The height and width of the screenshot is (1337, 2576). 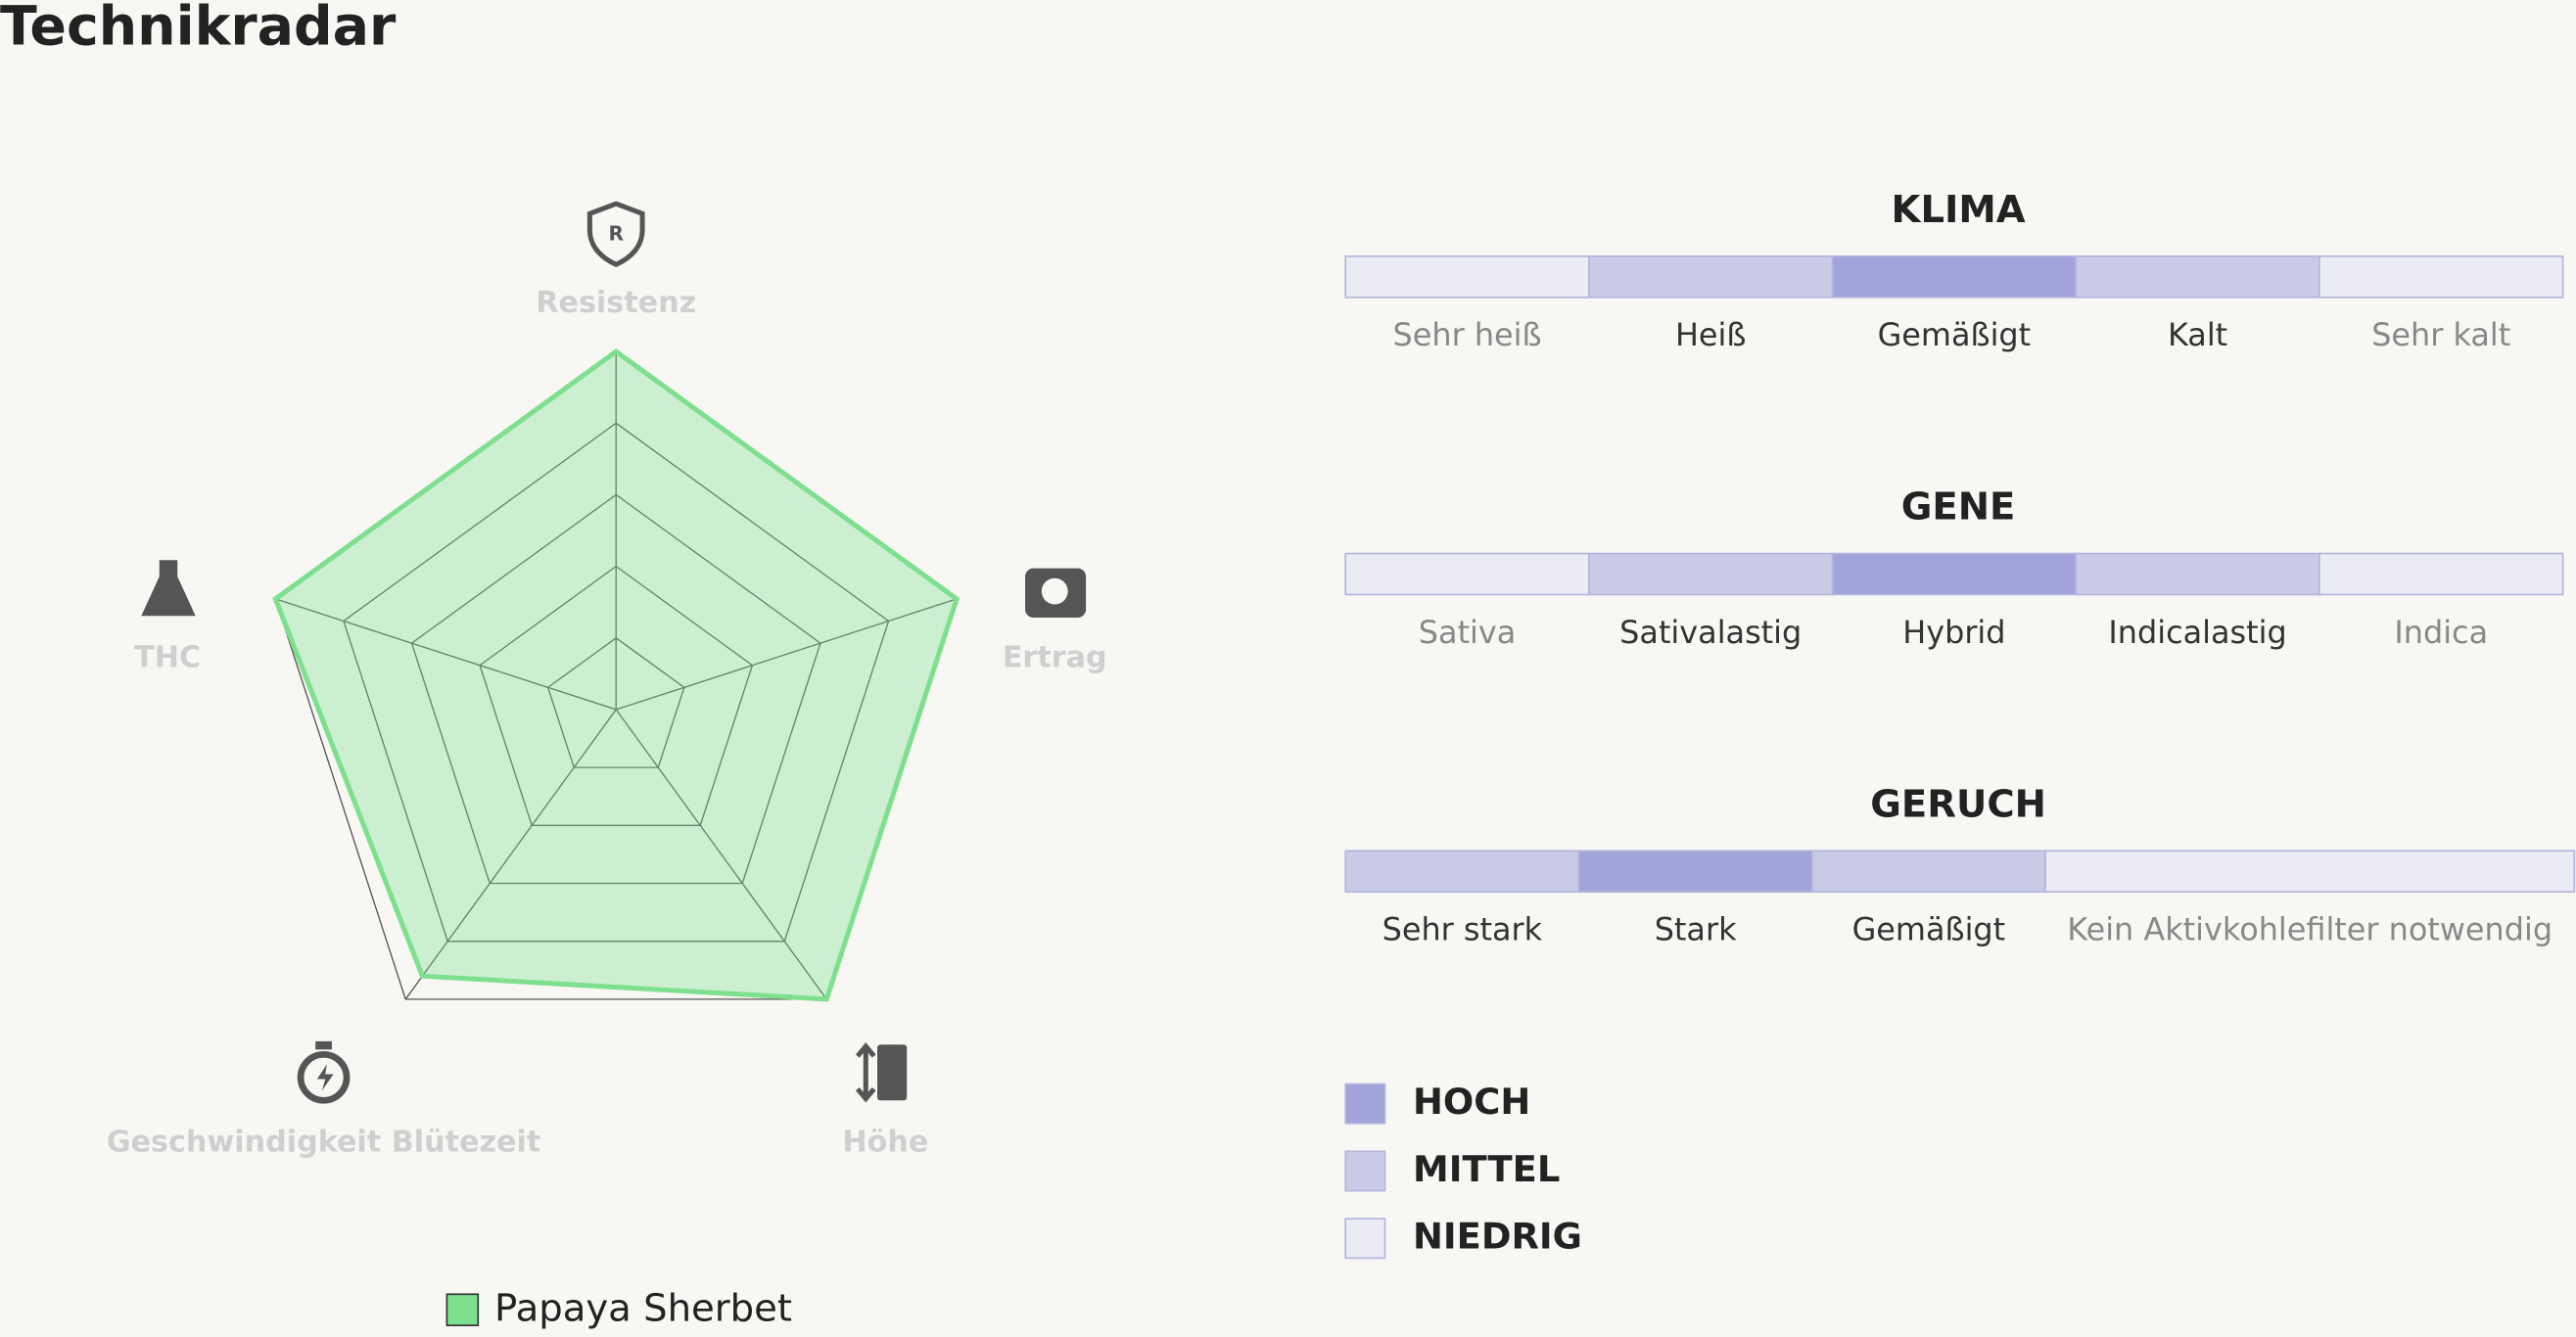 I want to click on scale-title: KLIMA, so click(x=1959, y=210).